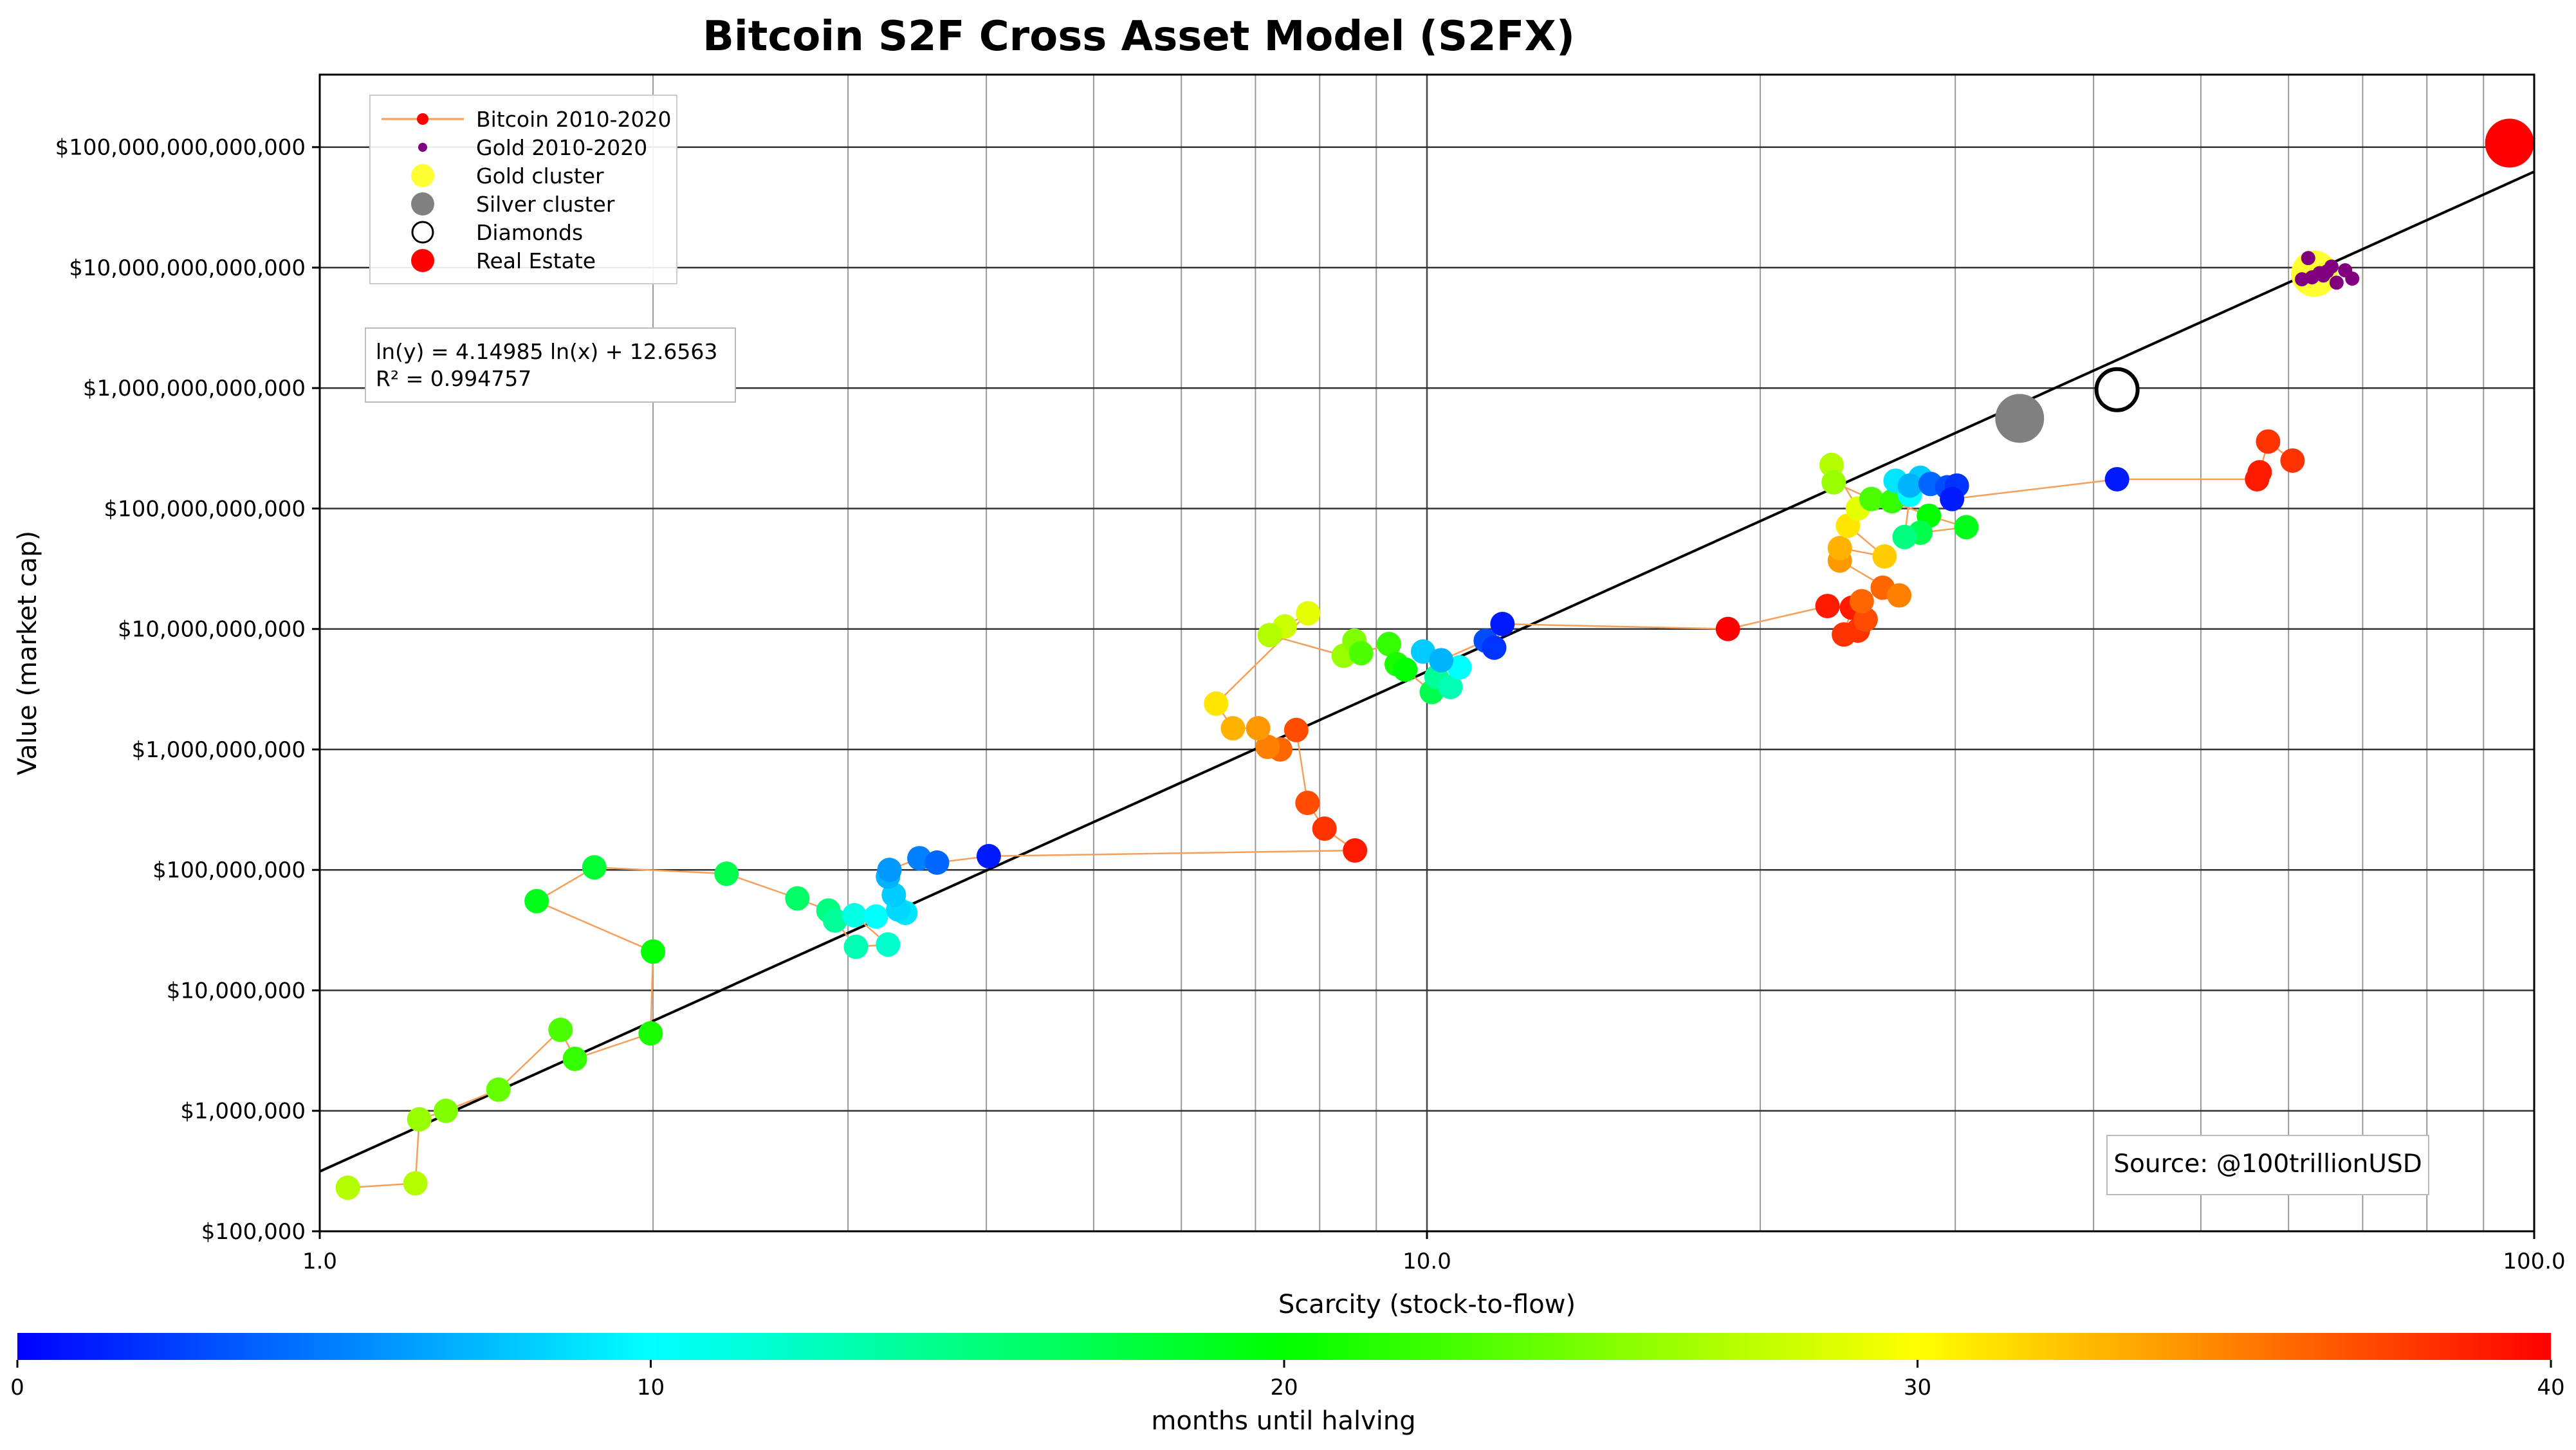 This screenshot has width=2576, height=1450. Describe the element at coordinates (319, 1261) in the screenshot. I see `x-tick-label: 1.0` at that location.